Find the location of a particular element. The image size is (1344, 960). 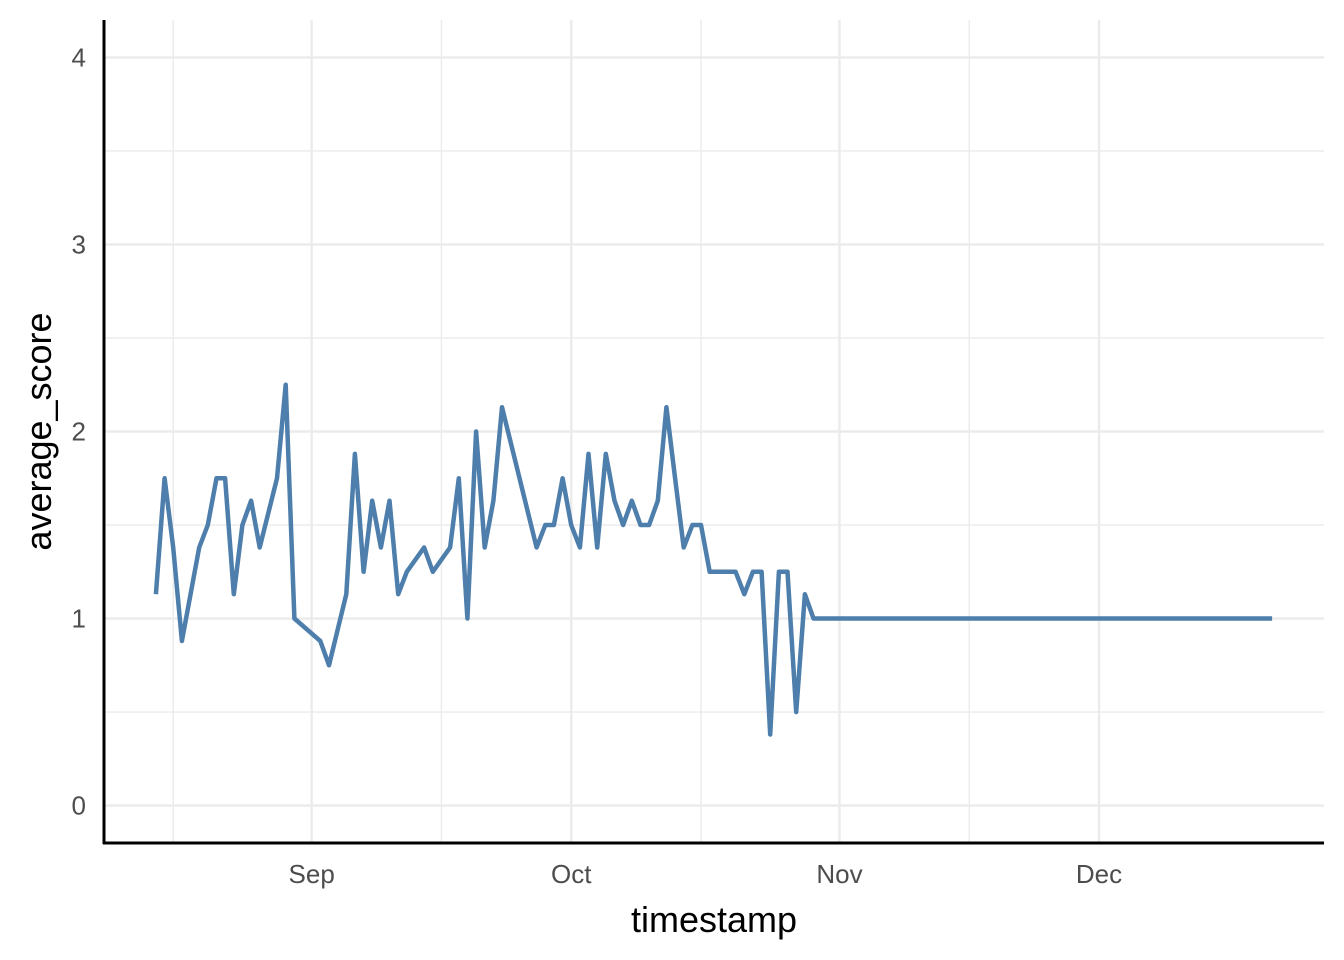

x-tick-label: Nov is located at coordinates (839, 874).